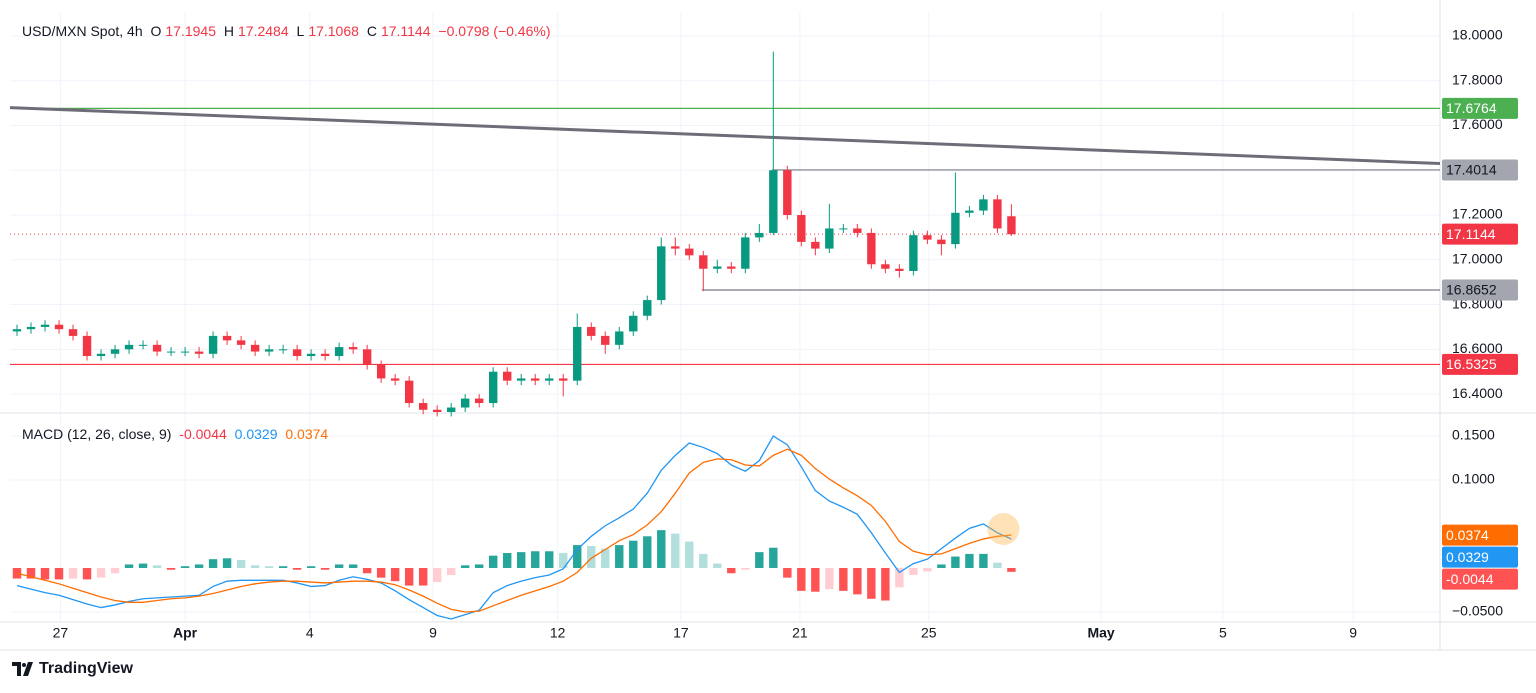  What do you see at coordinates (1477, 611) in the screenshot?
I see `y-tick-label: −0.0500` at bounding box center [1477, 611].